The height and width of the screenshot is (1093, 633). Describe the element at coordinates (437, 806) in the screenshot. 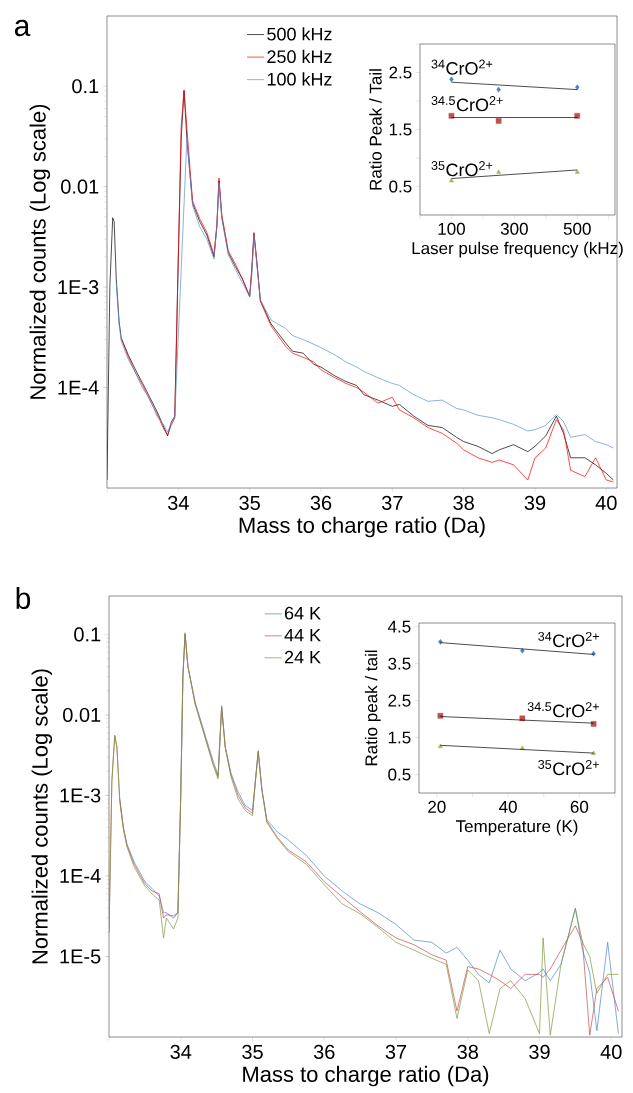

I see `x-tick-label: 20` at that location.